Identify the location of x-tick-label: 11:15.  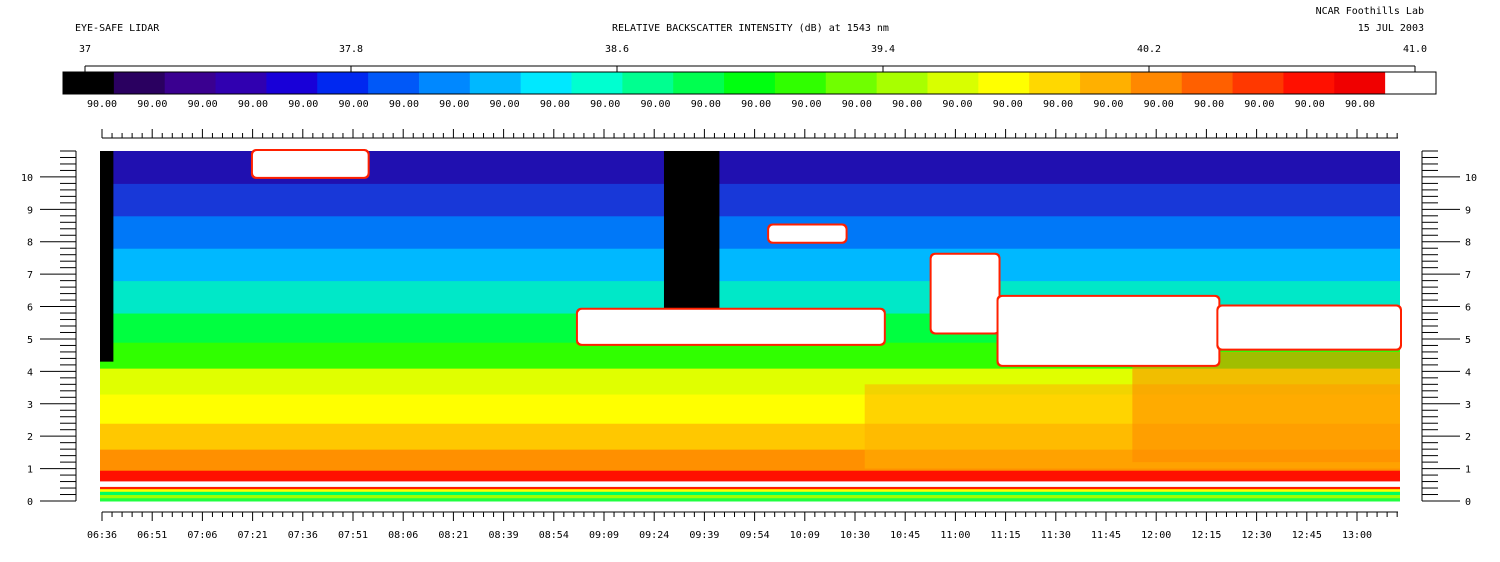
(1006, 535).